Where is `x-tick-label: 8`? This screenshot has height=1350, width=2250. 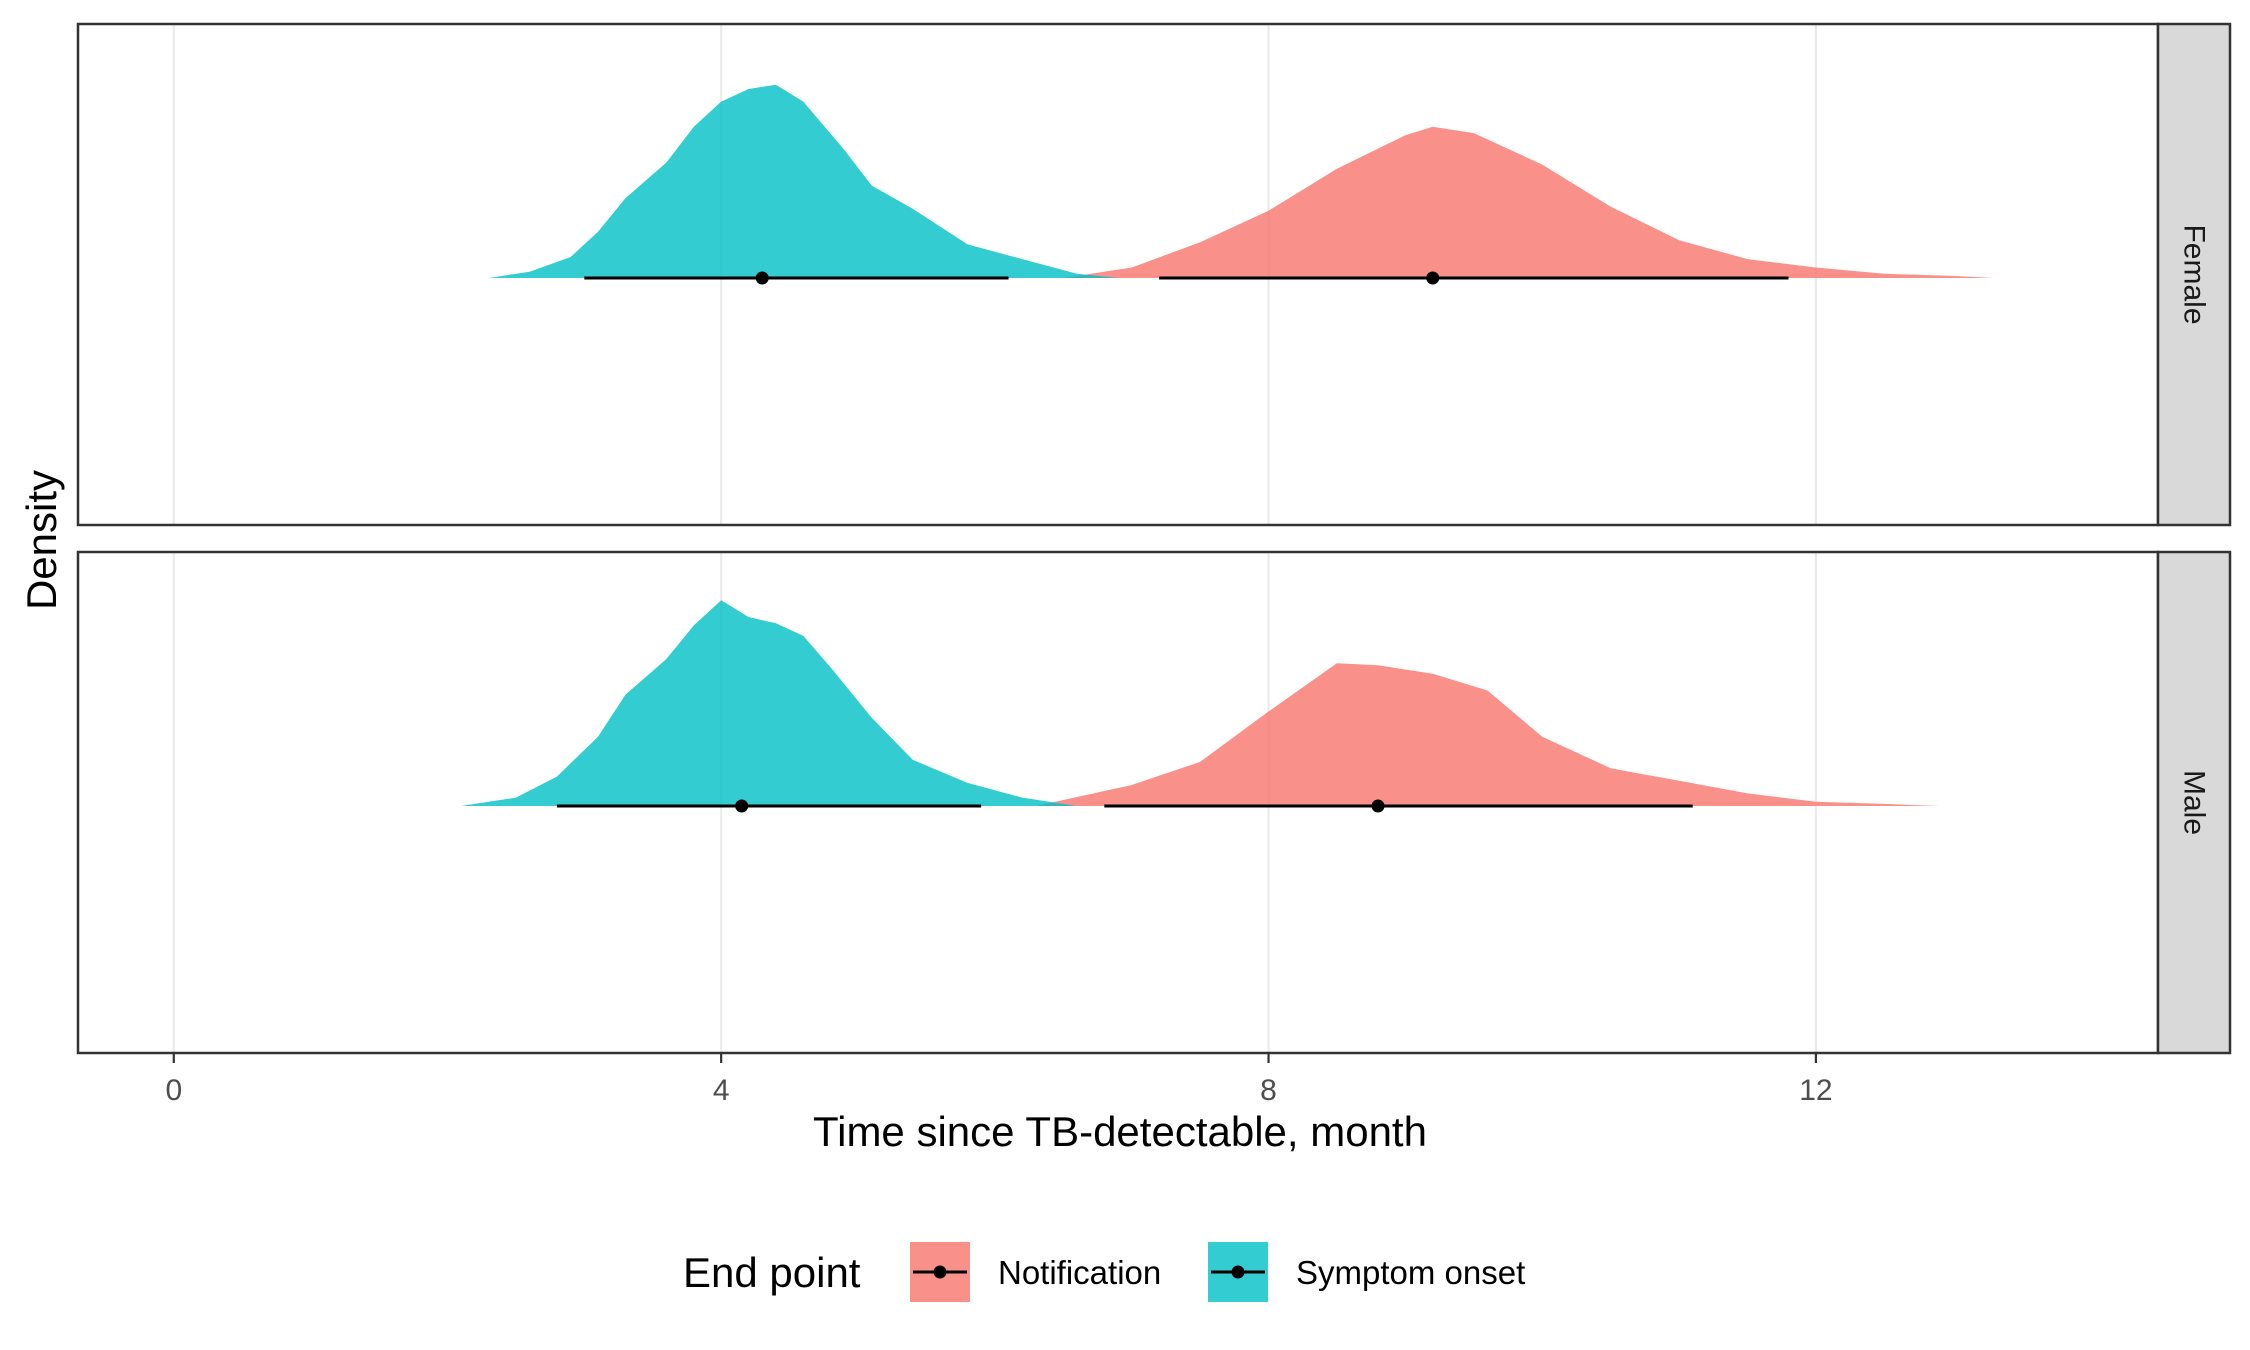
x-tick-label: 8 is located at coordinates (1268, 1090).